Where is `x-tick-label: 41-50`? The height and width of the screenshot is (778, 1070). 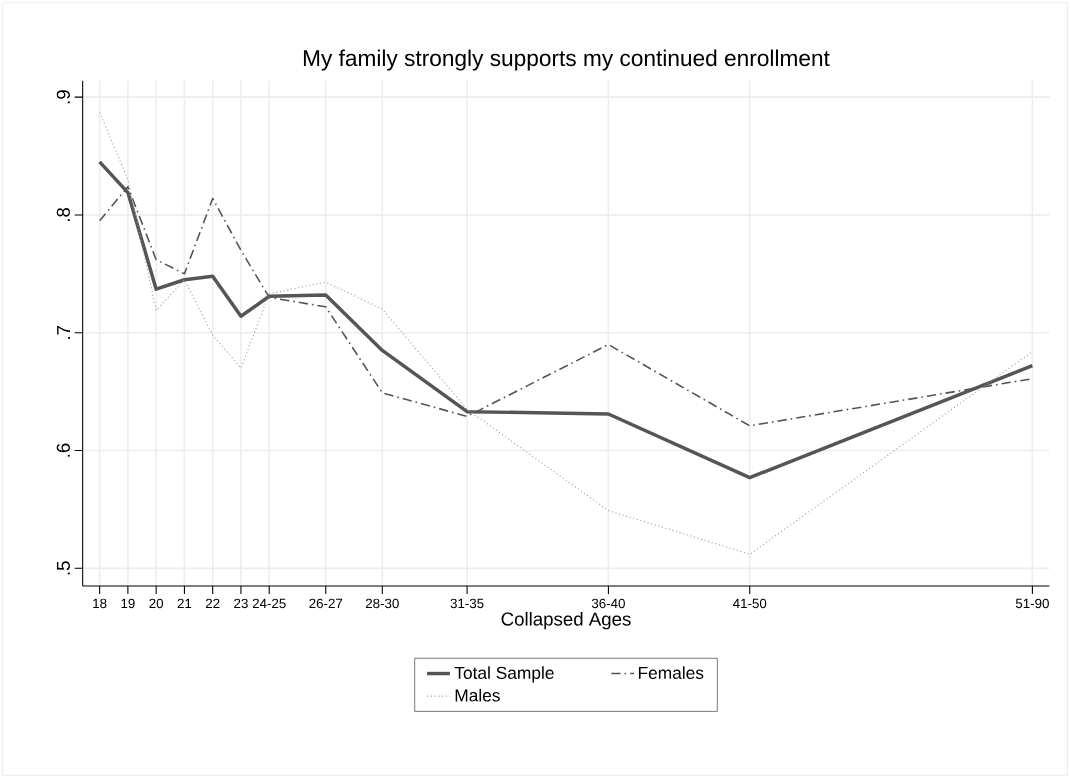
x-tick-label: 41-50 is located at coordinates (750, 603).